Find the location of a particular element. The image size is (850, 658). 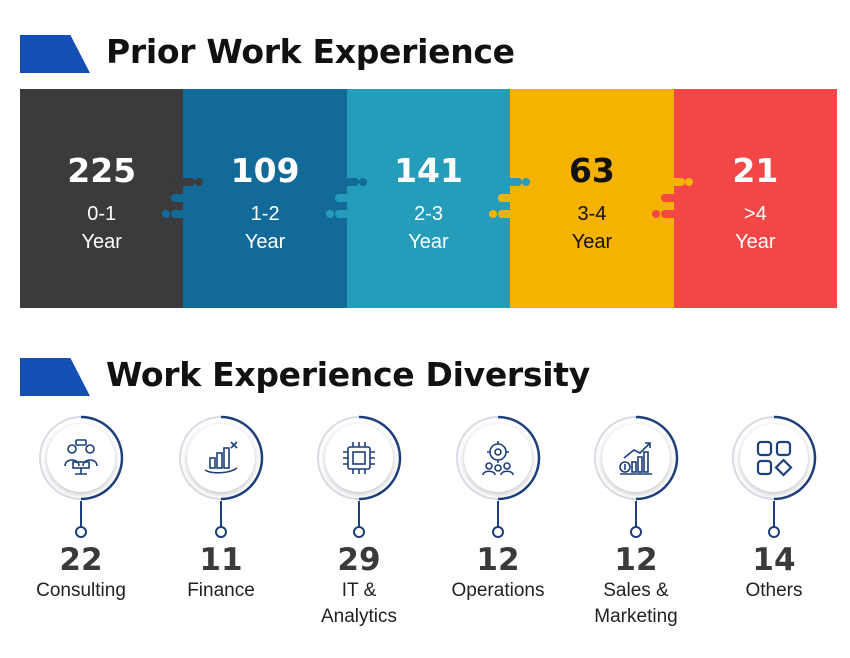

diversity-count: 11 is located at coordinates (221, 560).